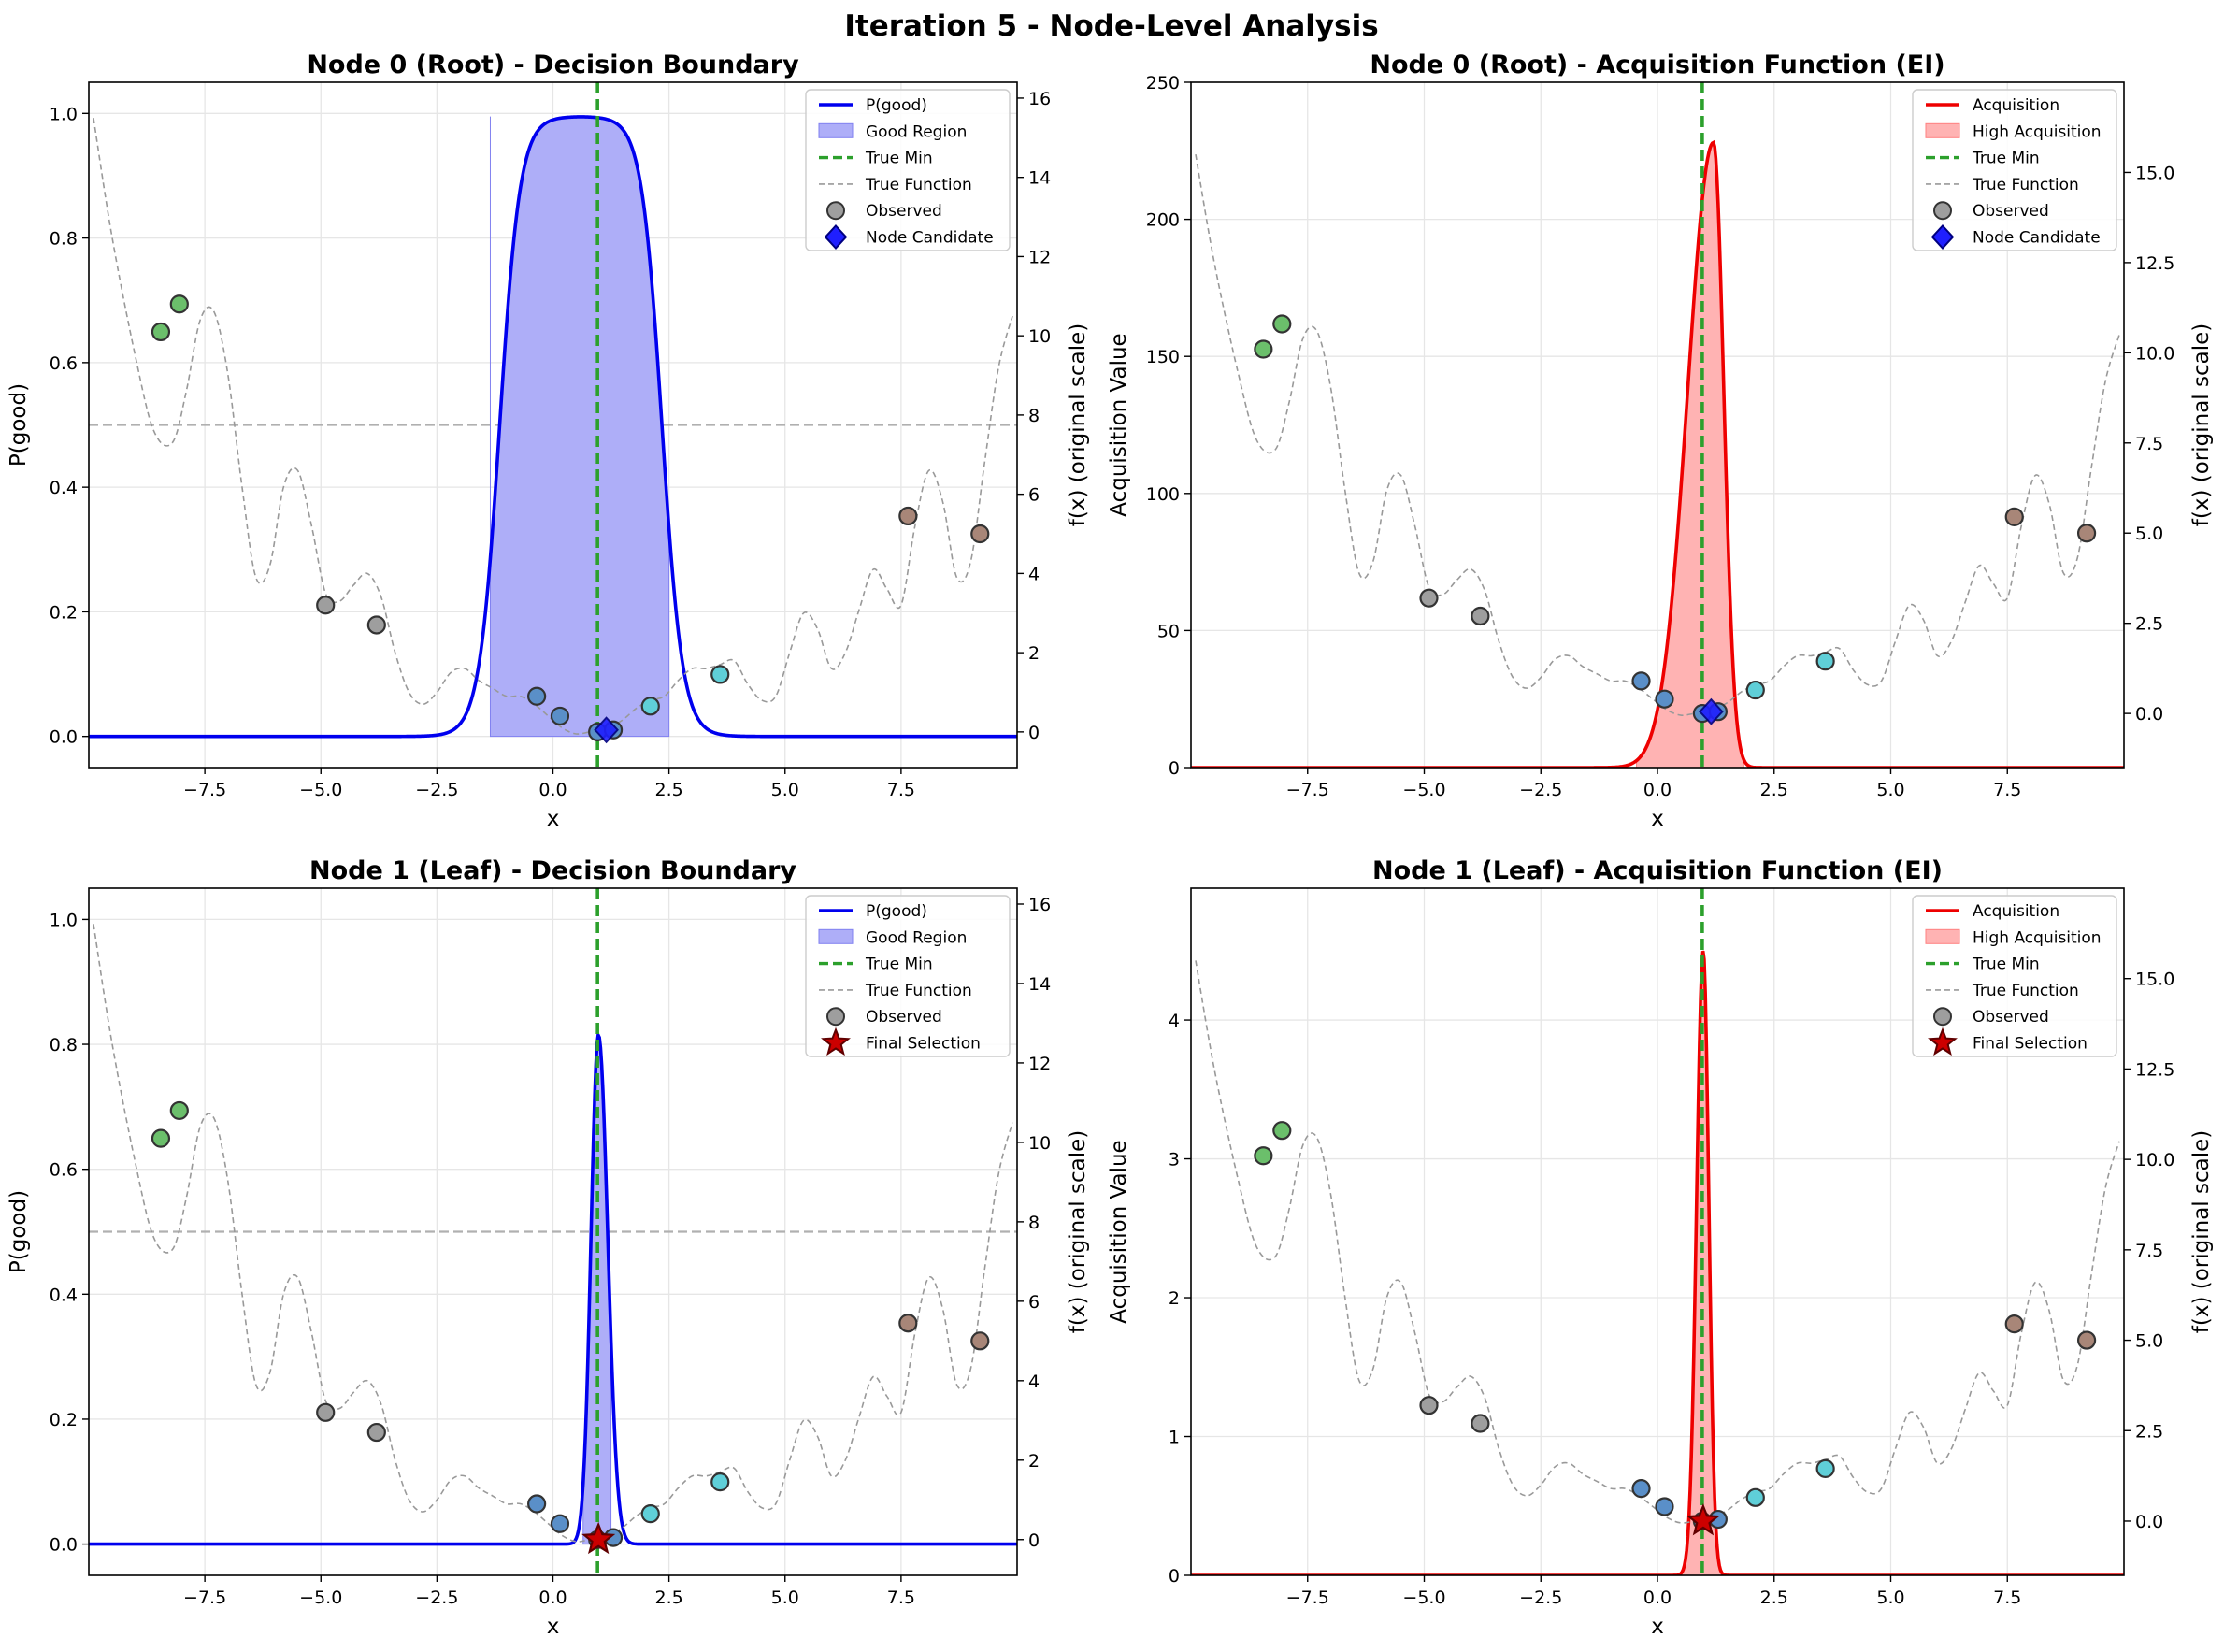 The image size is (2224, 1652). I want to click on y-tick-label: 0.2, so click(64, 1420).